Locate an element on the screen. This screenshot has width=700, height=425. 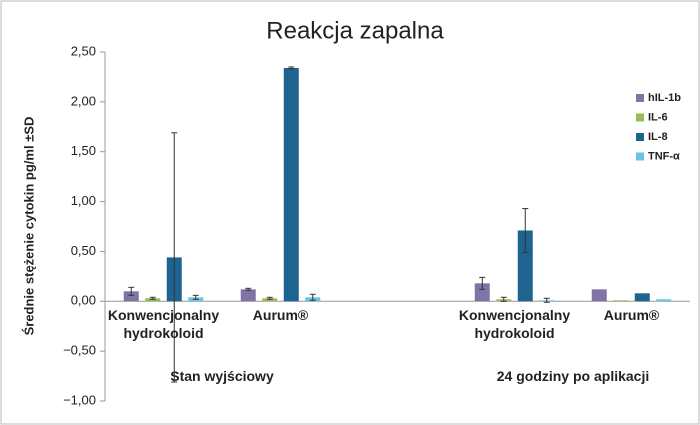
y-tick-label: 2,50 is located at coordinates (83, 50).